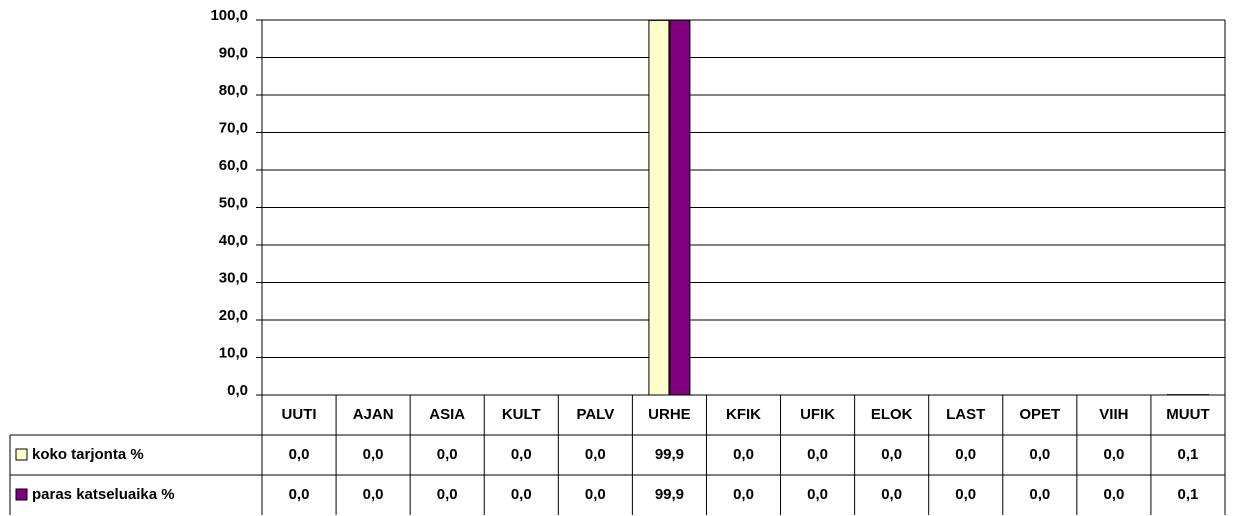 The width and height of the screenshot is (1233, 516). What do you see at coordinates (595, 414) in the screenshot?
I see `x-tick-label: PALV` at bounding box center [595, 414].